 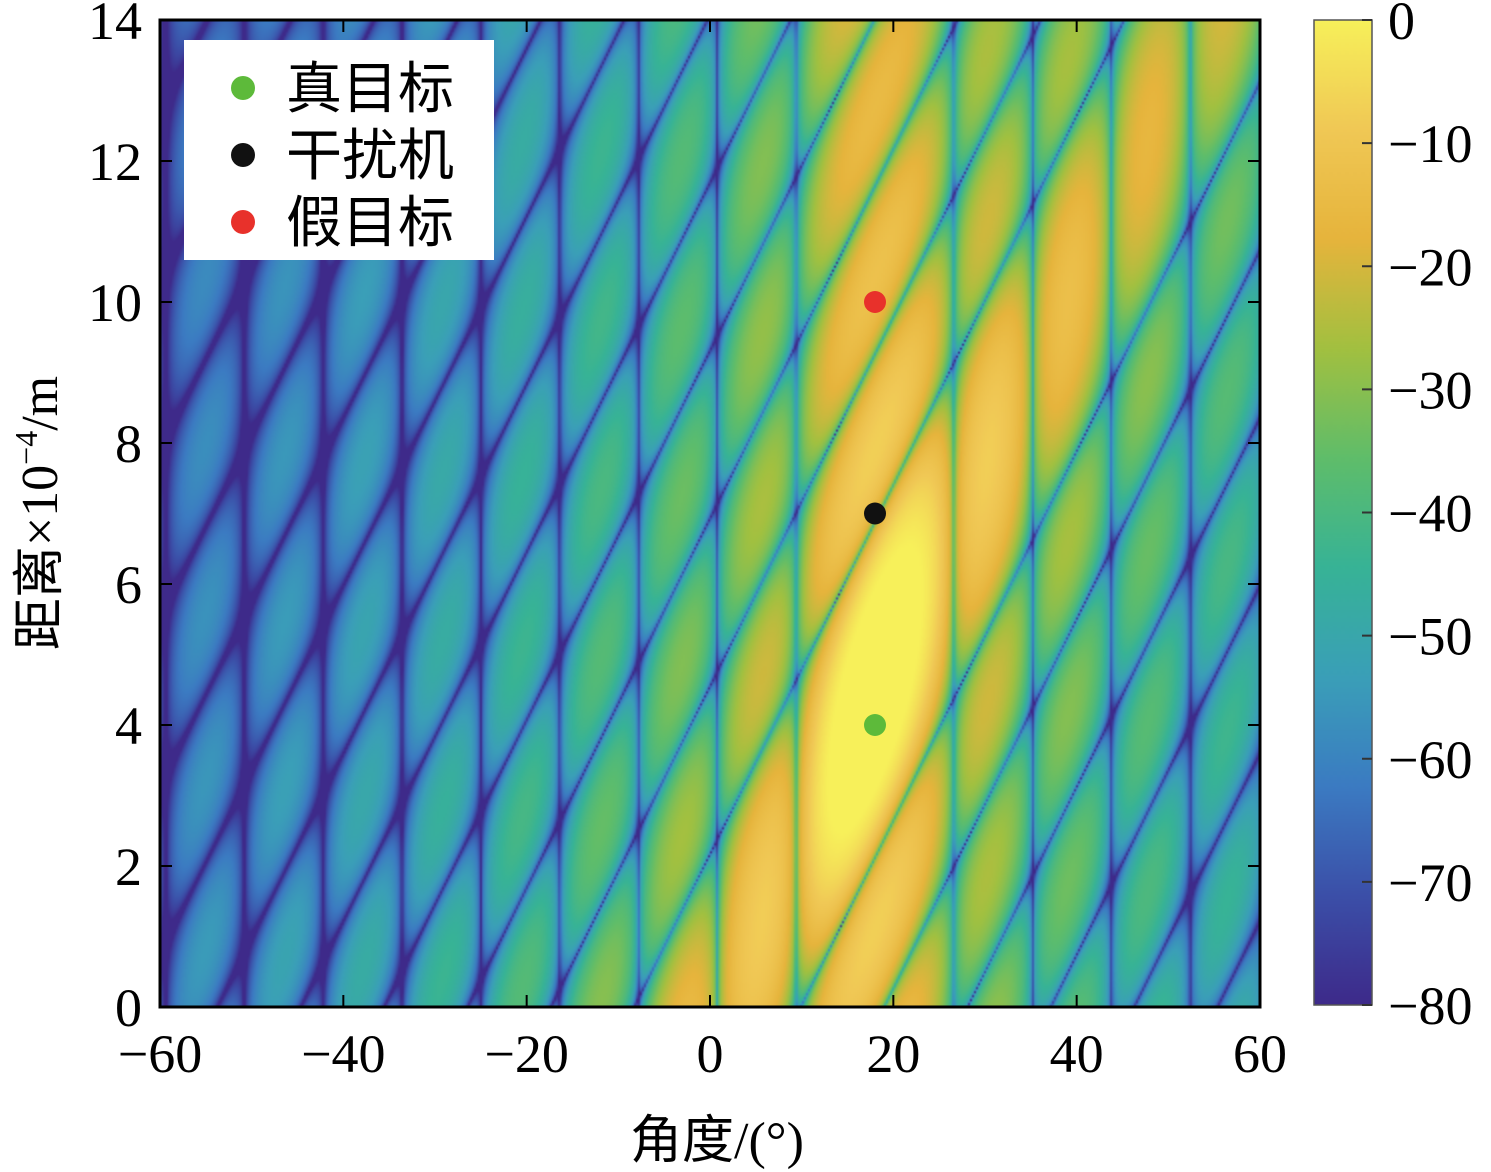 I want to click on jammer-point, so click(x=875, y=513).